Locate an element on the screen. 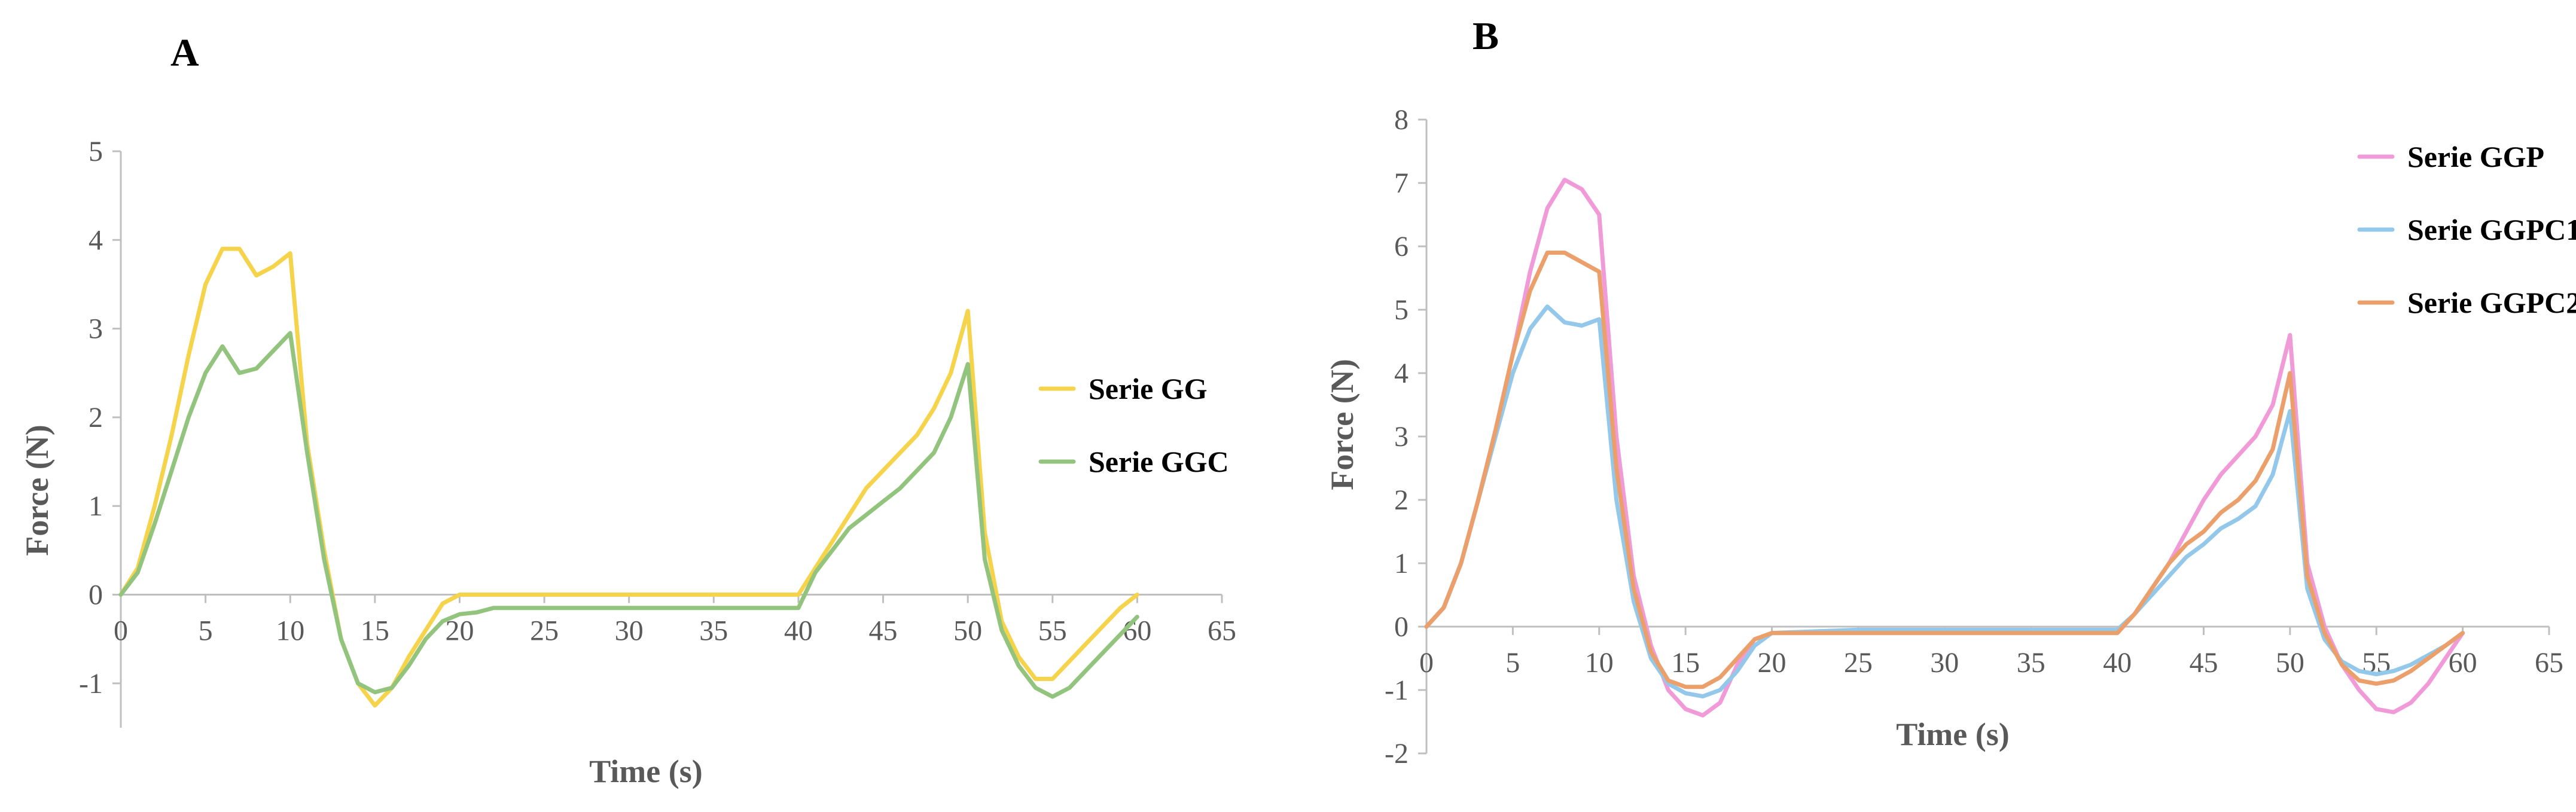 The image size is (2576, 812). panel-label-b: B is located at coordinates (1486, 36).